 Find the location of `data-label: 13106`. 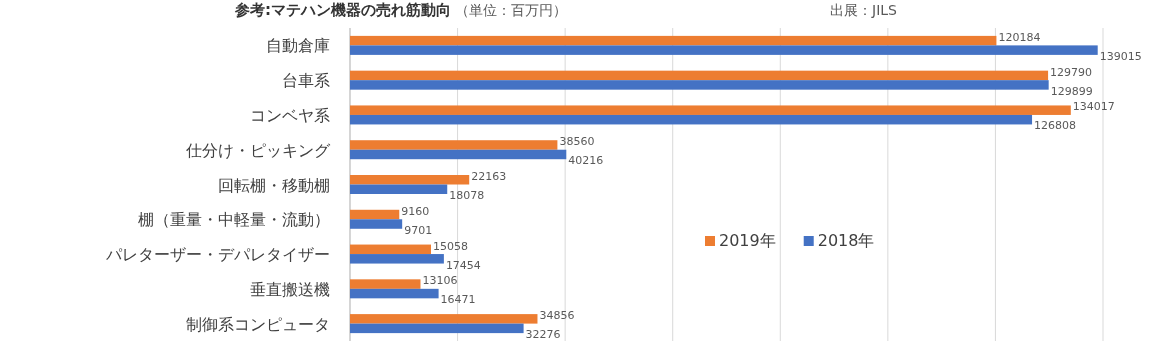

data-label: 13106 is located at coordinates (440, 281).